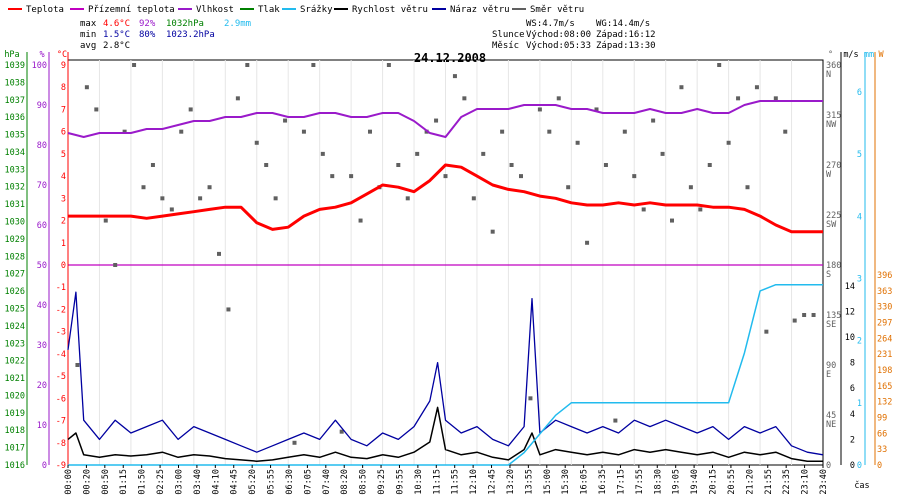 The height and width of the screenshot is (504, 900). What do you see at coordinates (732, 482) in the screenshot?
I see `x-tick-label: 20:55` at bounding box center [732, 482].